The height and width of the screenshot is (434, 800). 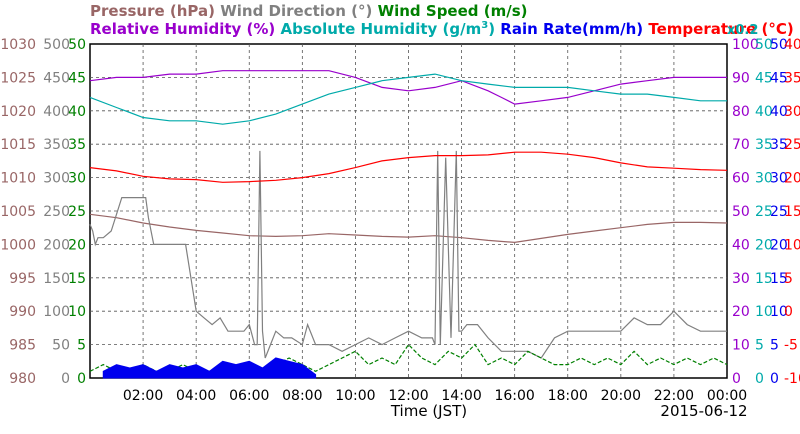 I want to click on x-tick-label: 08:00, so click(x=302, y=396).